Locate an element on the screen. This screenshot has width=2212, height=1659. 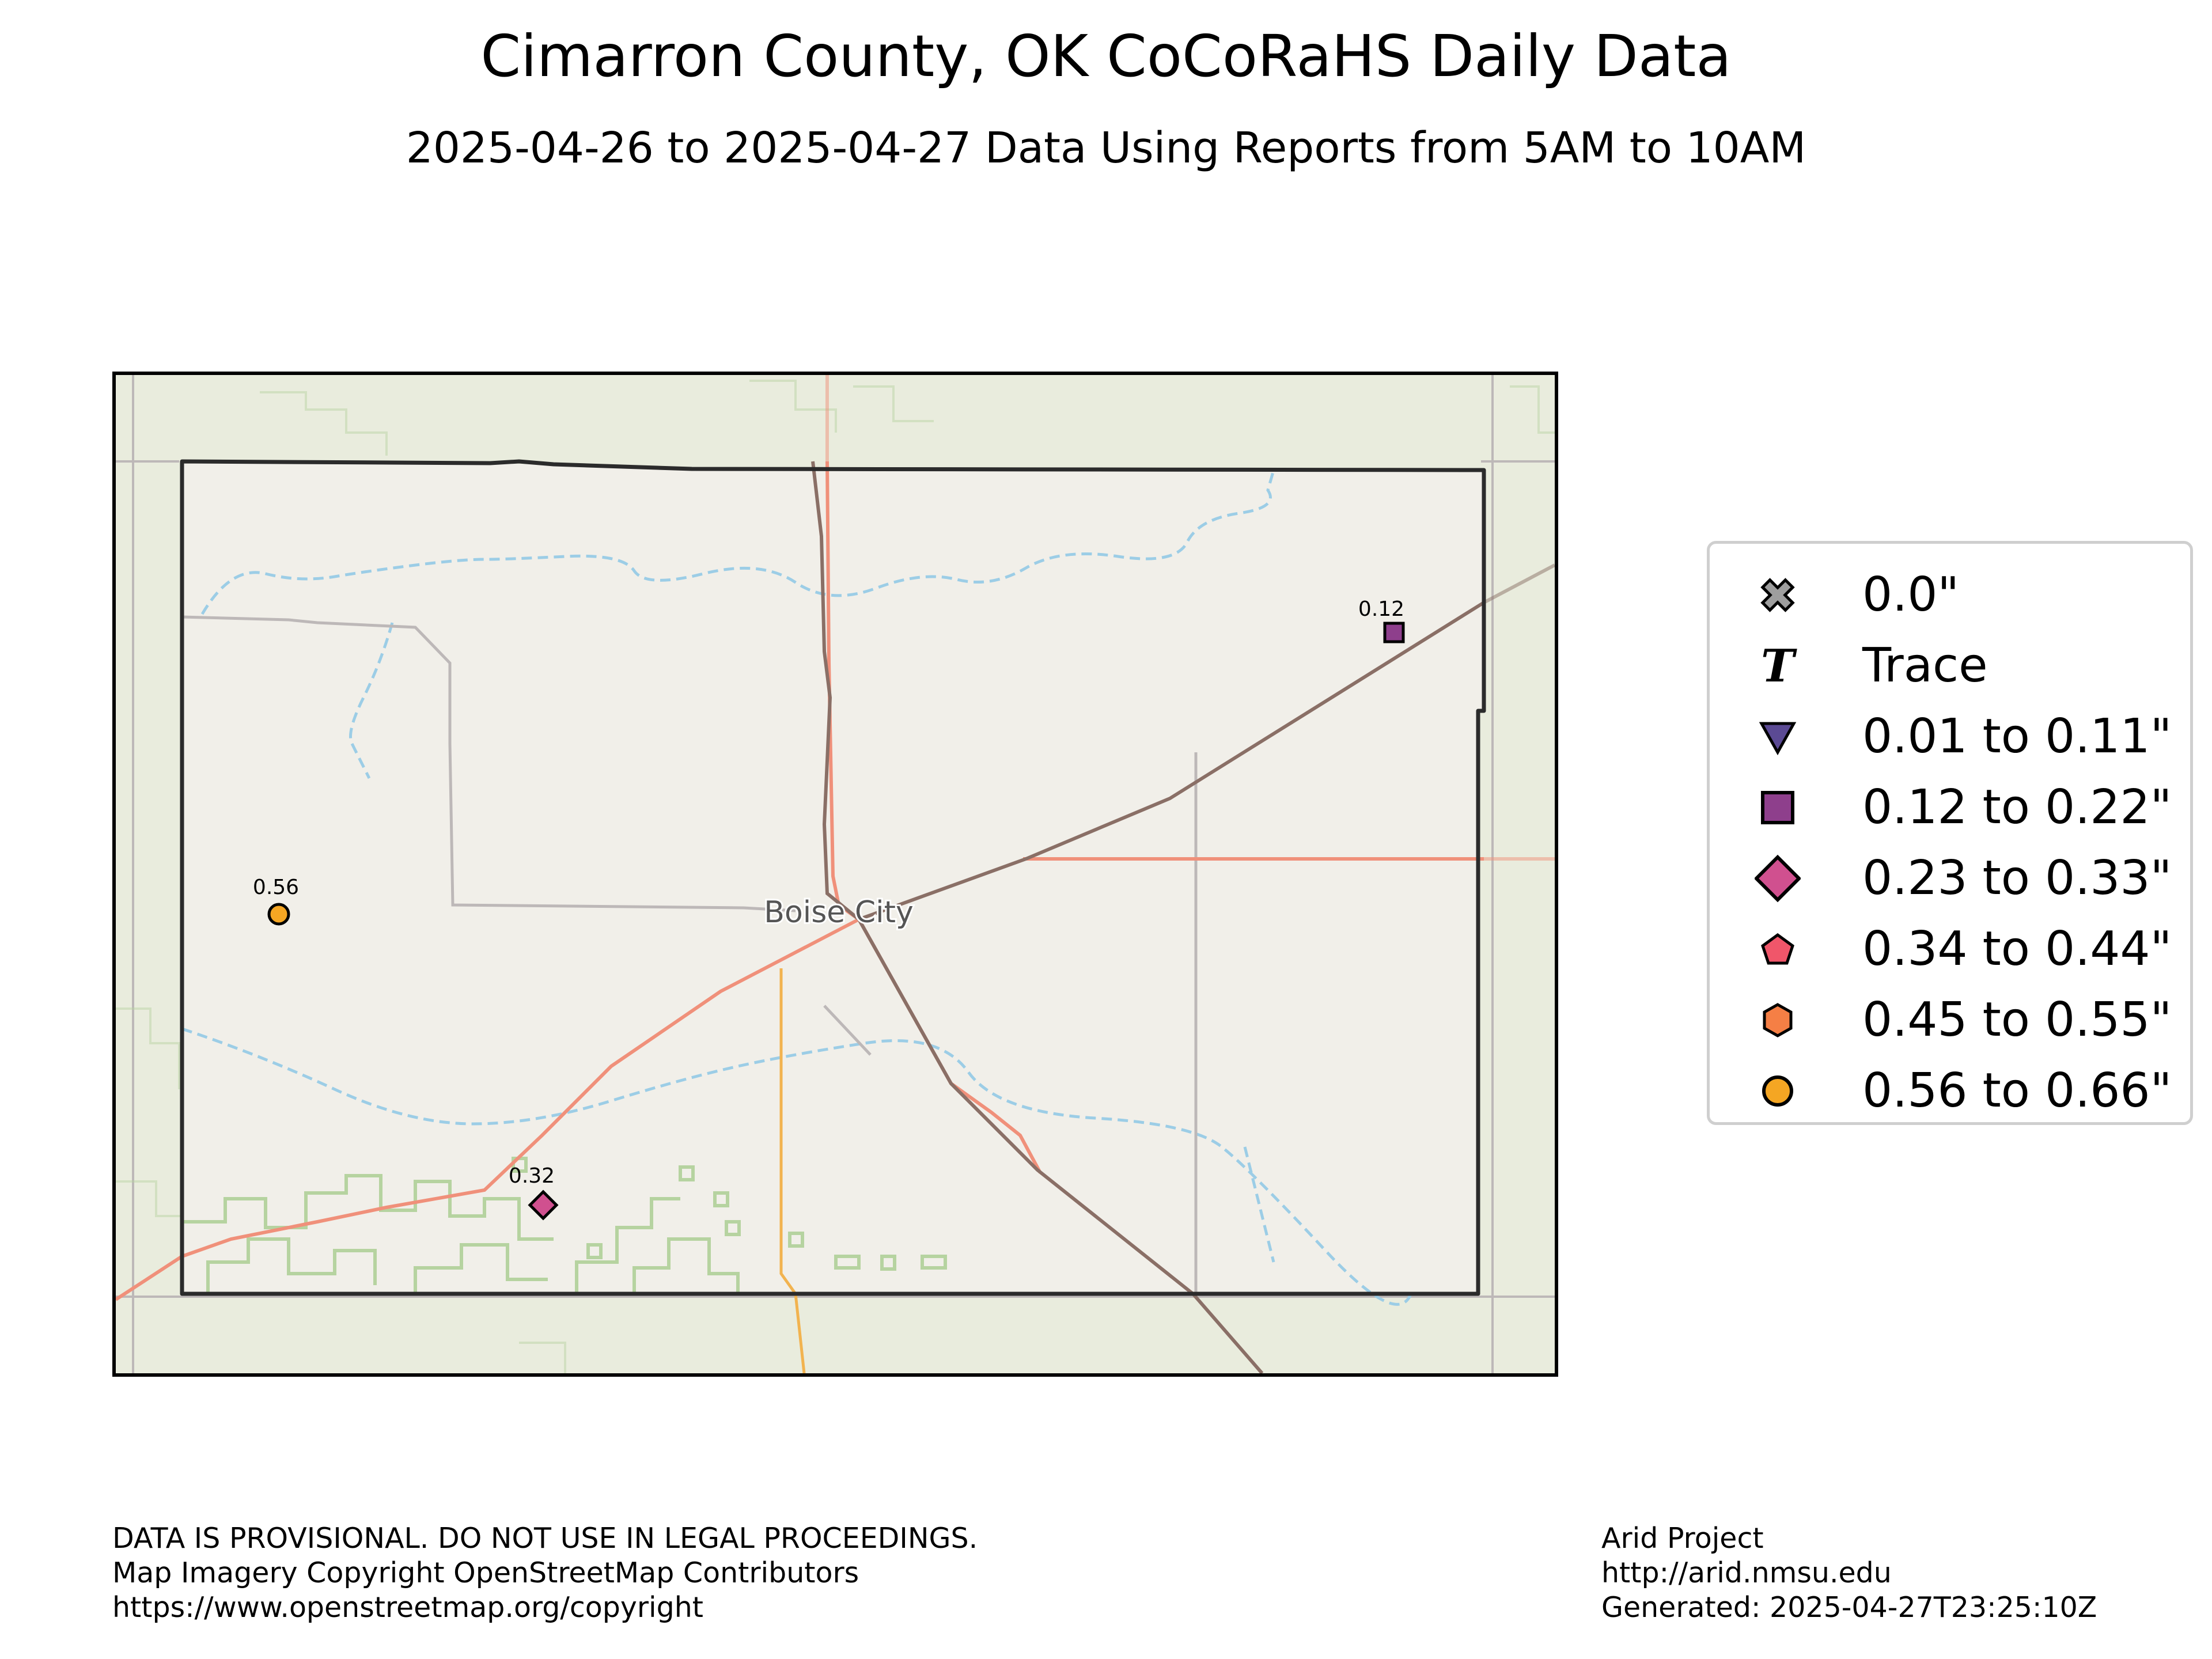
legend-label: Trace is located at coordinates (1925, 665).